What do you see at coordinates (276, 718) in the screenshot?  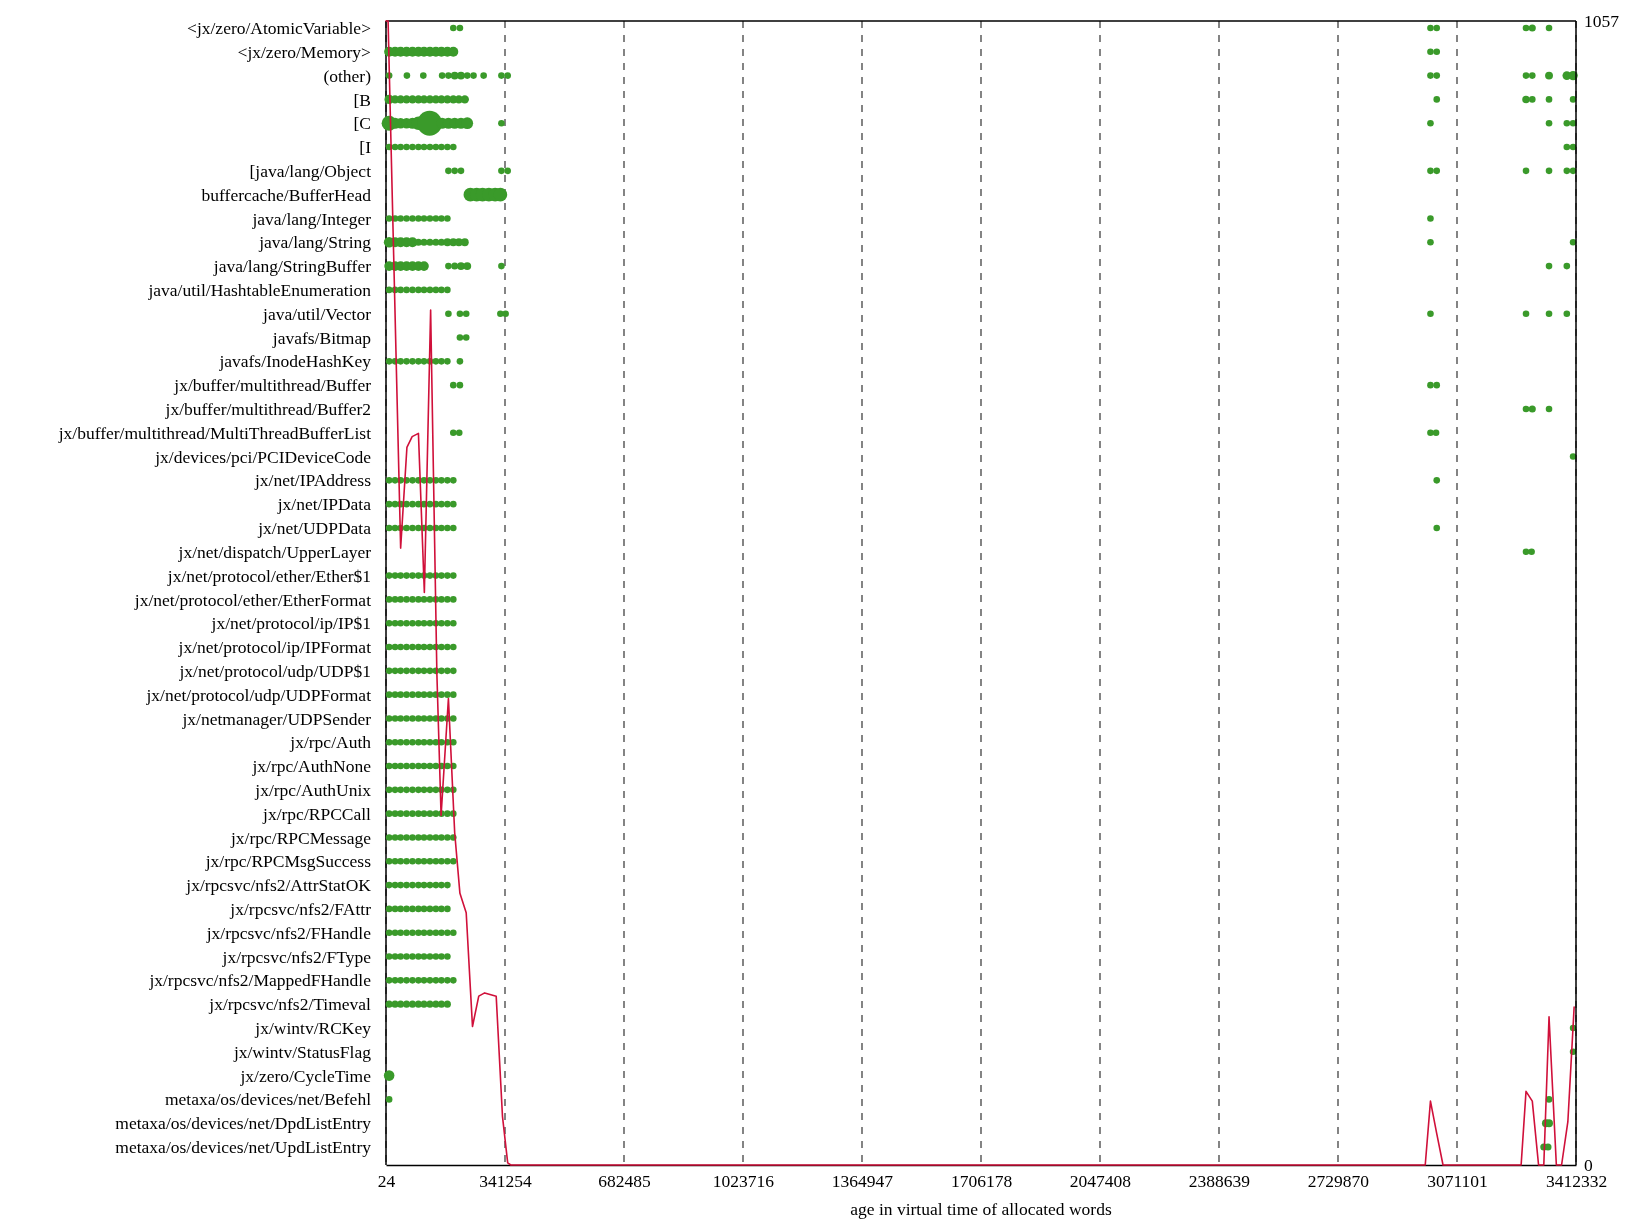 I see `y-tick-label: jx/netmanager/UDPSender` at bounding box center [276, 718].